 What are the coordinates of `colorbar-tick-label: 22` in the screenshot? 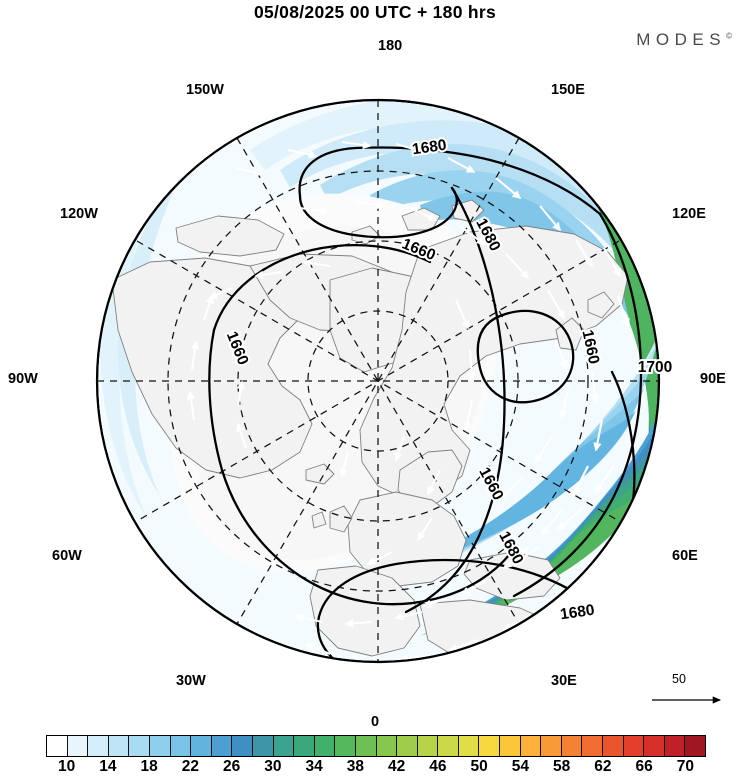 It's located at (190, 766).